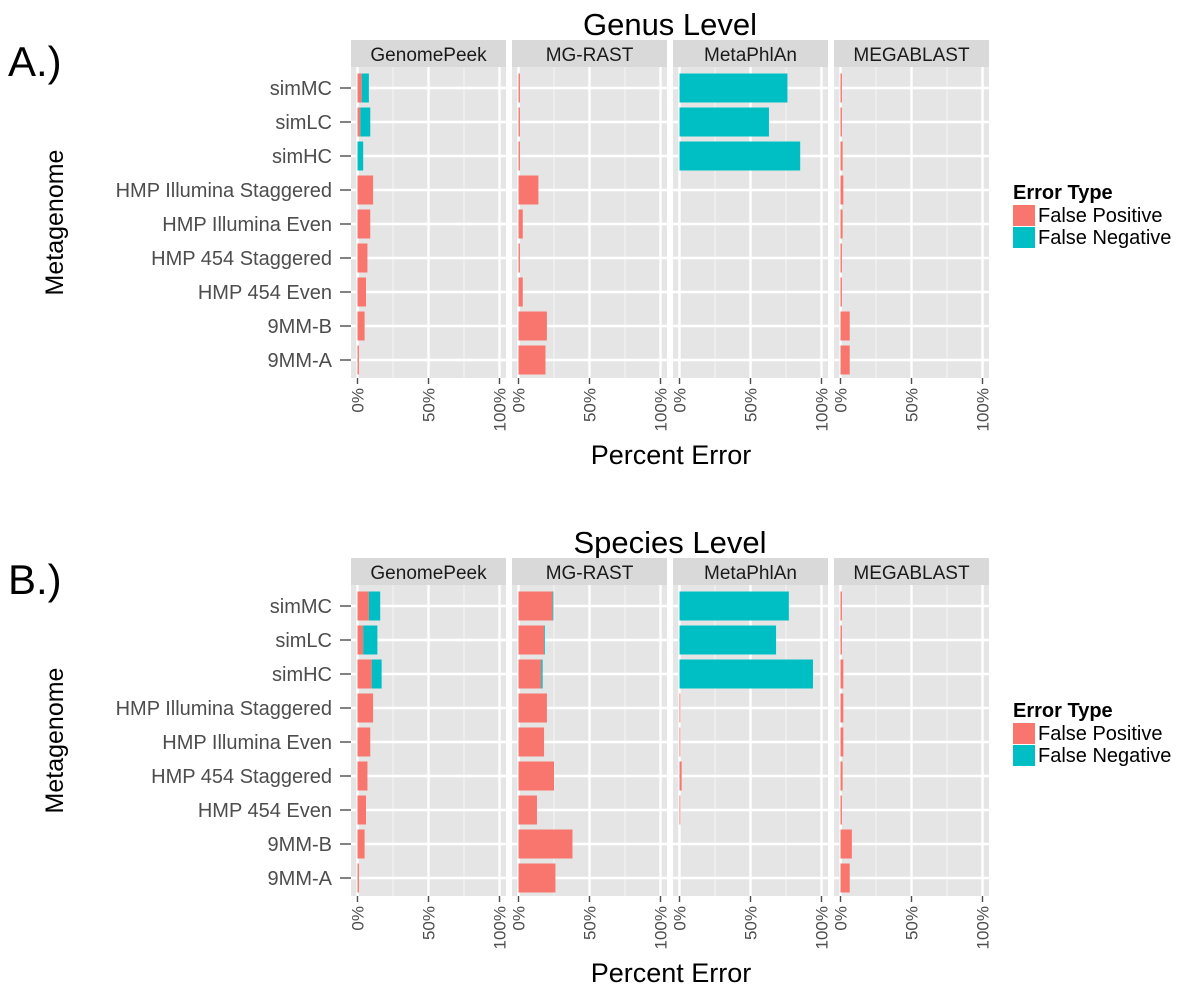  What do you see at coordinates (303, 641) in the screenshot?
I see `y-tick-label: simLC` at bounding box center [303, 641].